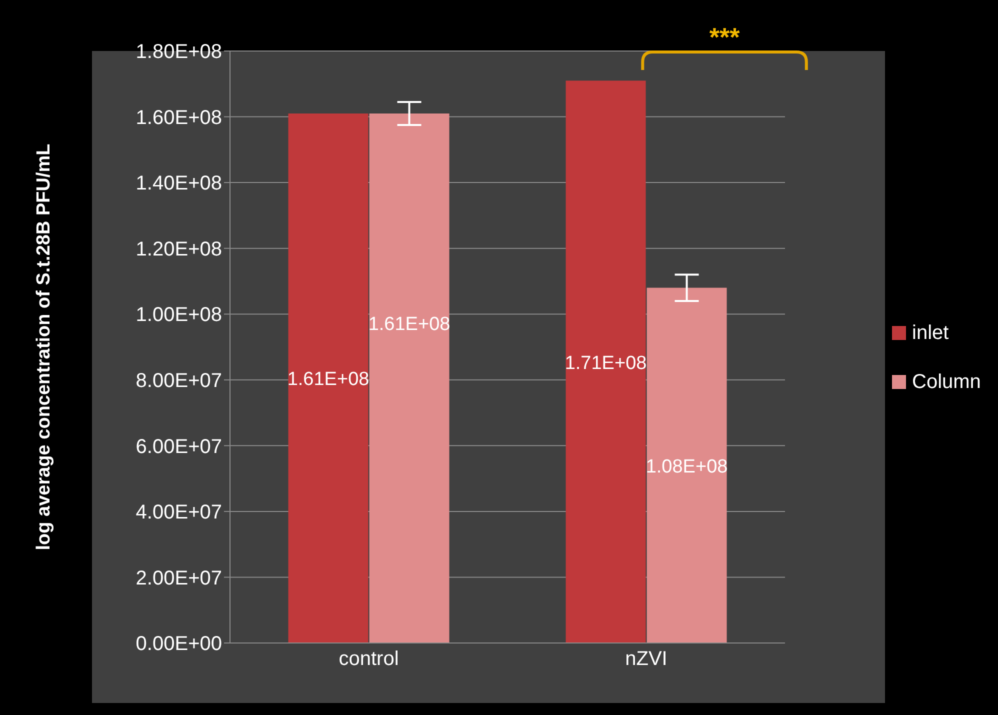 The image size is (998, 715). Describe the element at coordinates (946, 382) in the screenshot. I see `legend-label: Column` at that location.